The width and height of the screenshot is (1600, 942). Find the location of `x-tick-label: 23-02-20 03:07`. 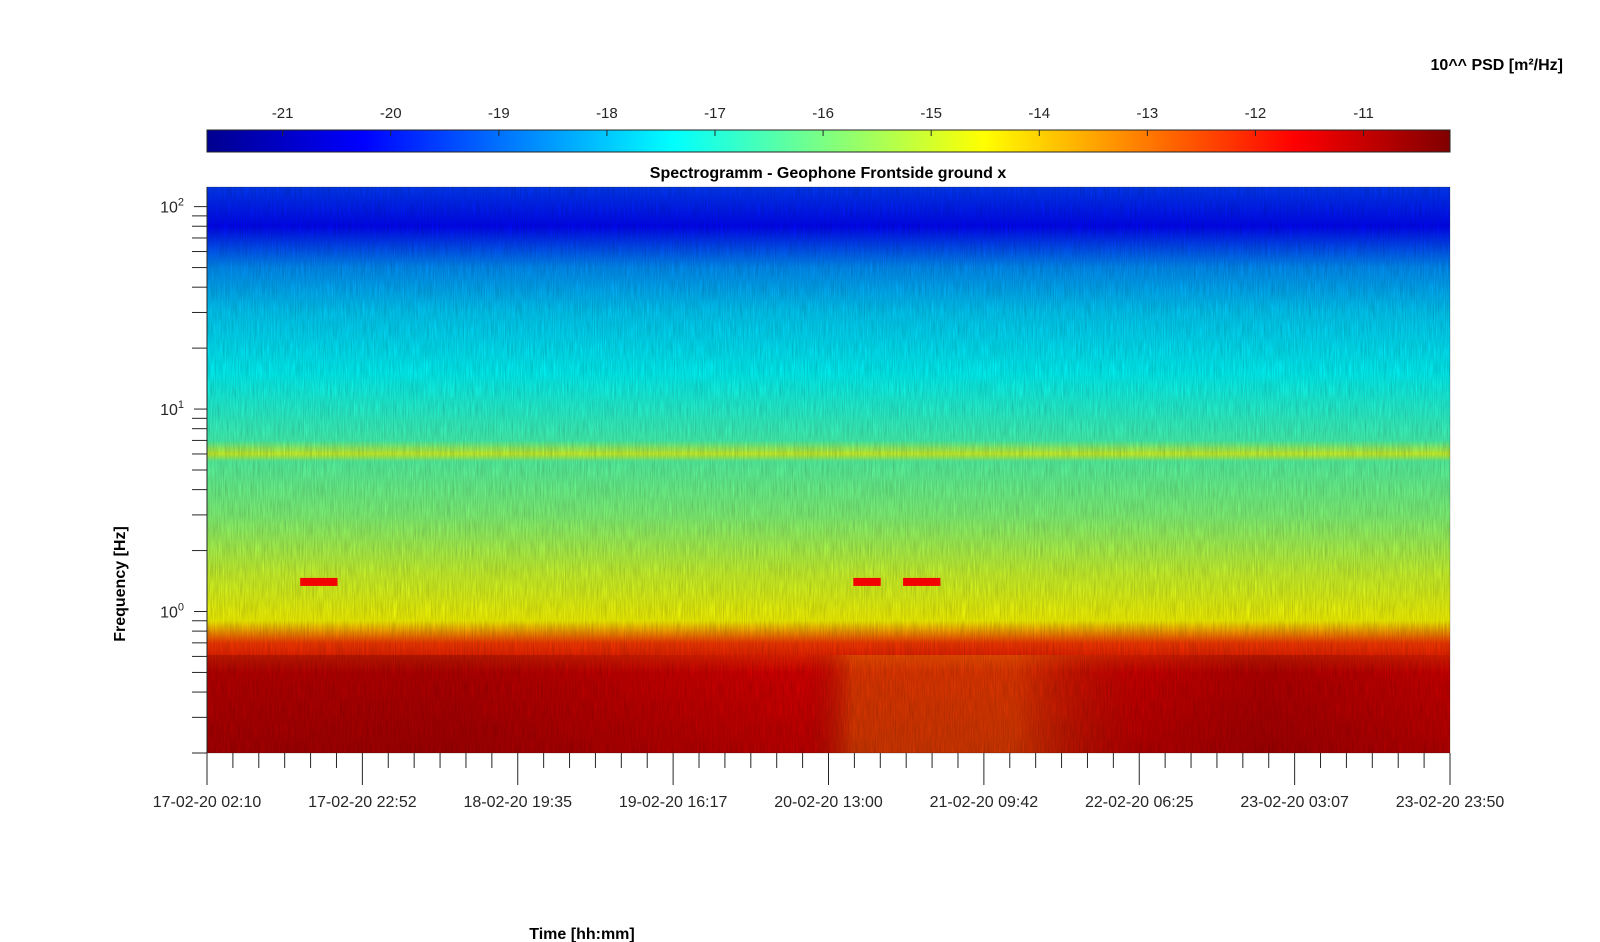

x-tick-label: 23-02-20 03:07 is located at coordinates (1294, 802).